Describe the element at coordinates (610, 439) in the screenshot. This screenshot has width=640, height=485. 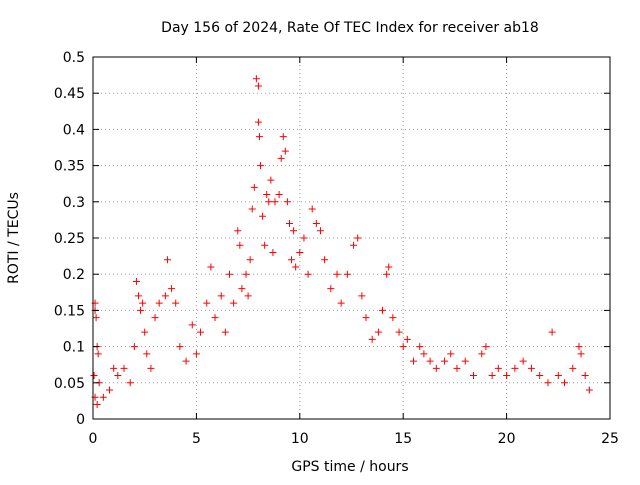
I see `x-tick-label: 25` at that location.